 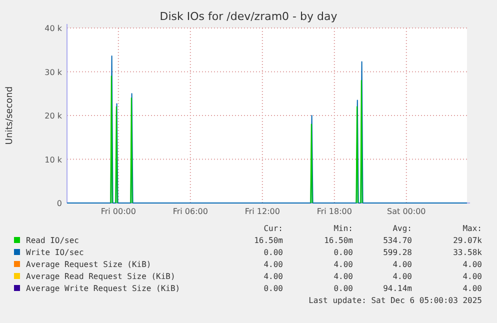 What do you see at coordinates (343, 228) in the screenshot?
I see `text: Min:` at bounding box center [343, 228].